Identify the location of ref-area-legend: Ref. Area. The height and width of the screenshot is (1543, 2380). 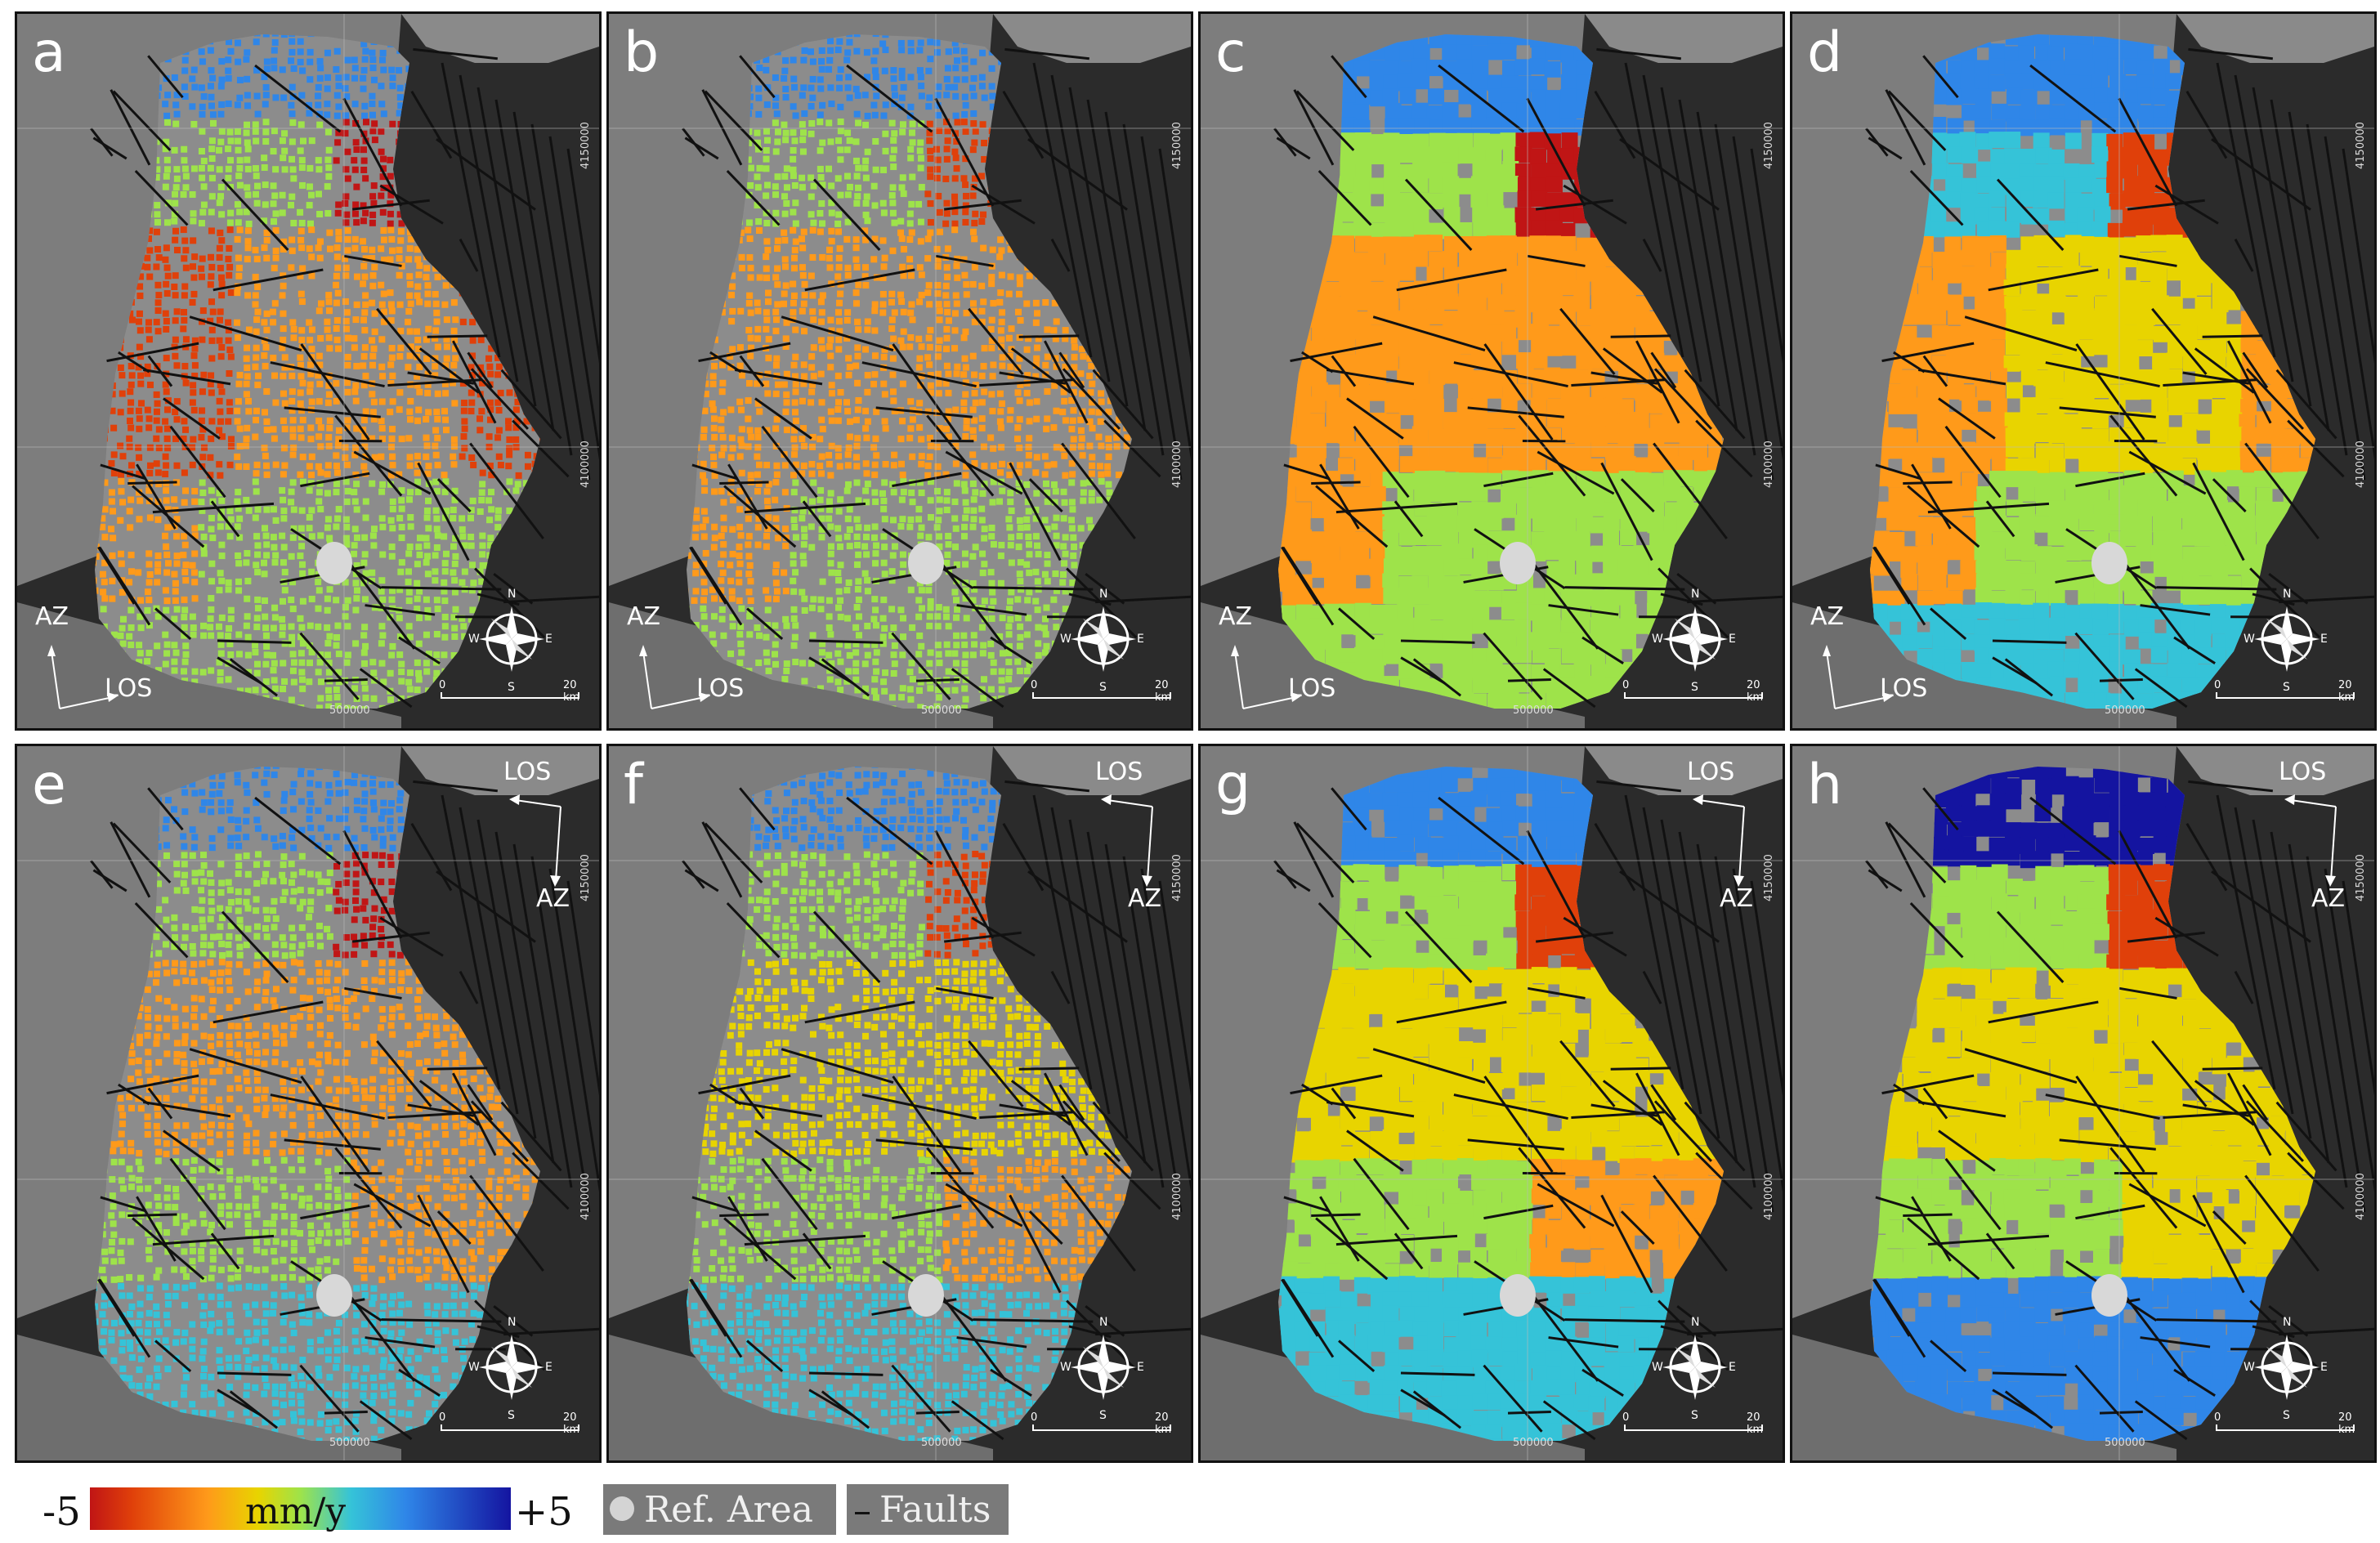
(719, 1510).